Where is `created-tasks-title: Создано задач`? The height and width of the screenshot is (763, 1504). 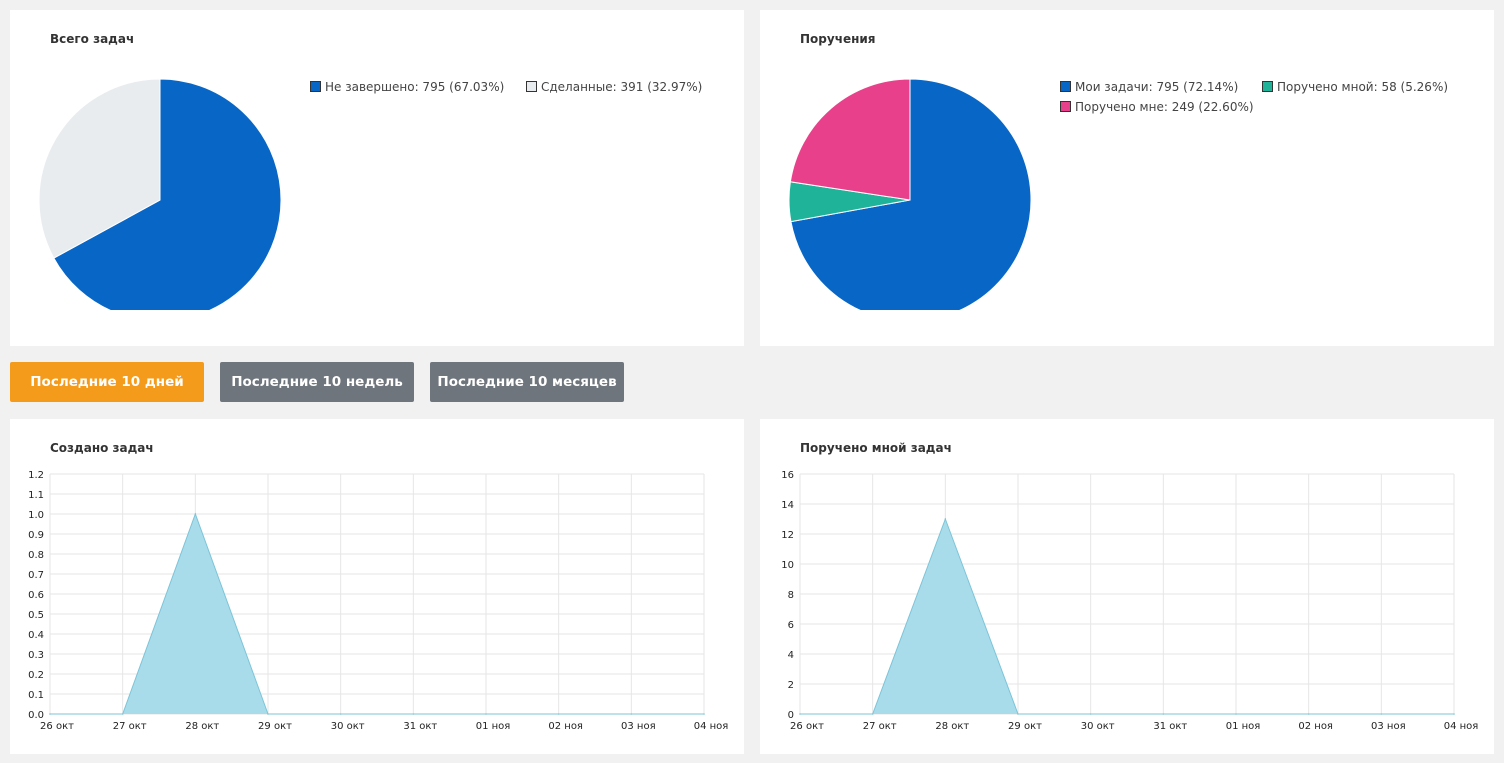
created-tasks-title: Создано задач is located at coordinates (102, 448).